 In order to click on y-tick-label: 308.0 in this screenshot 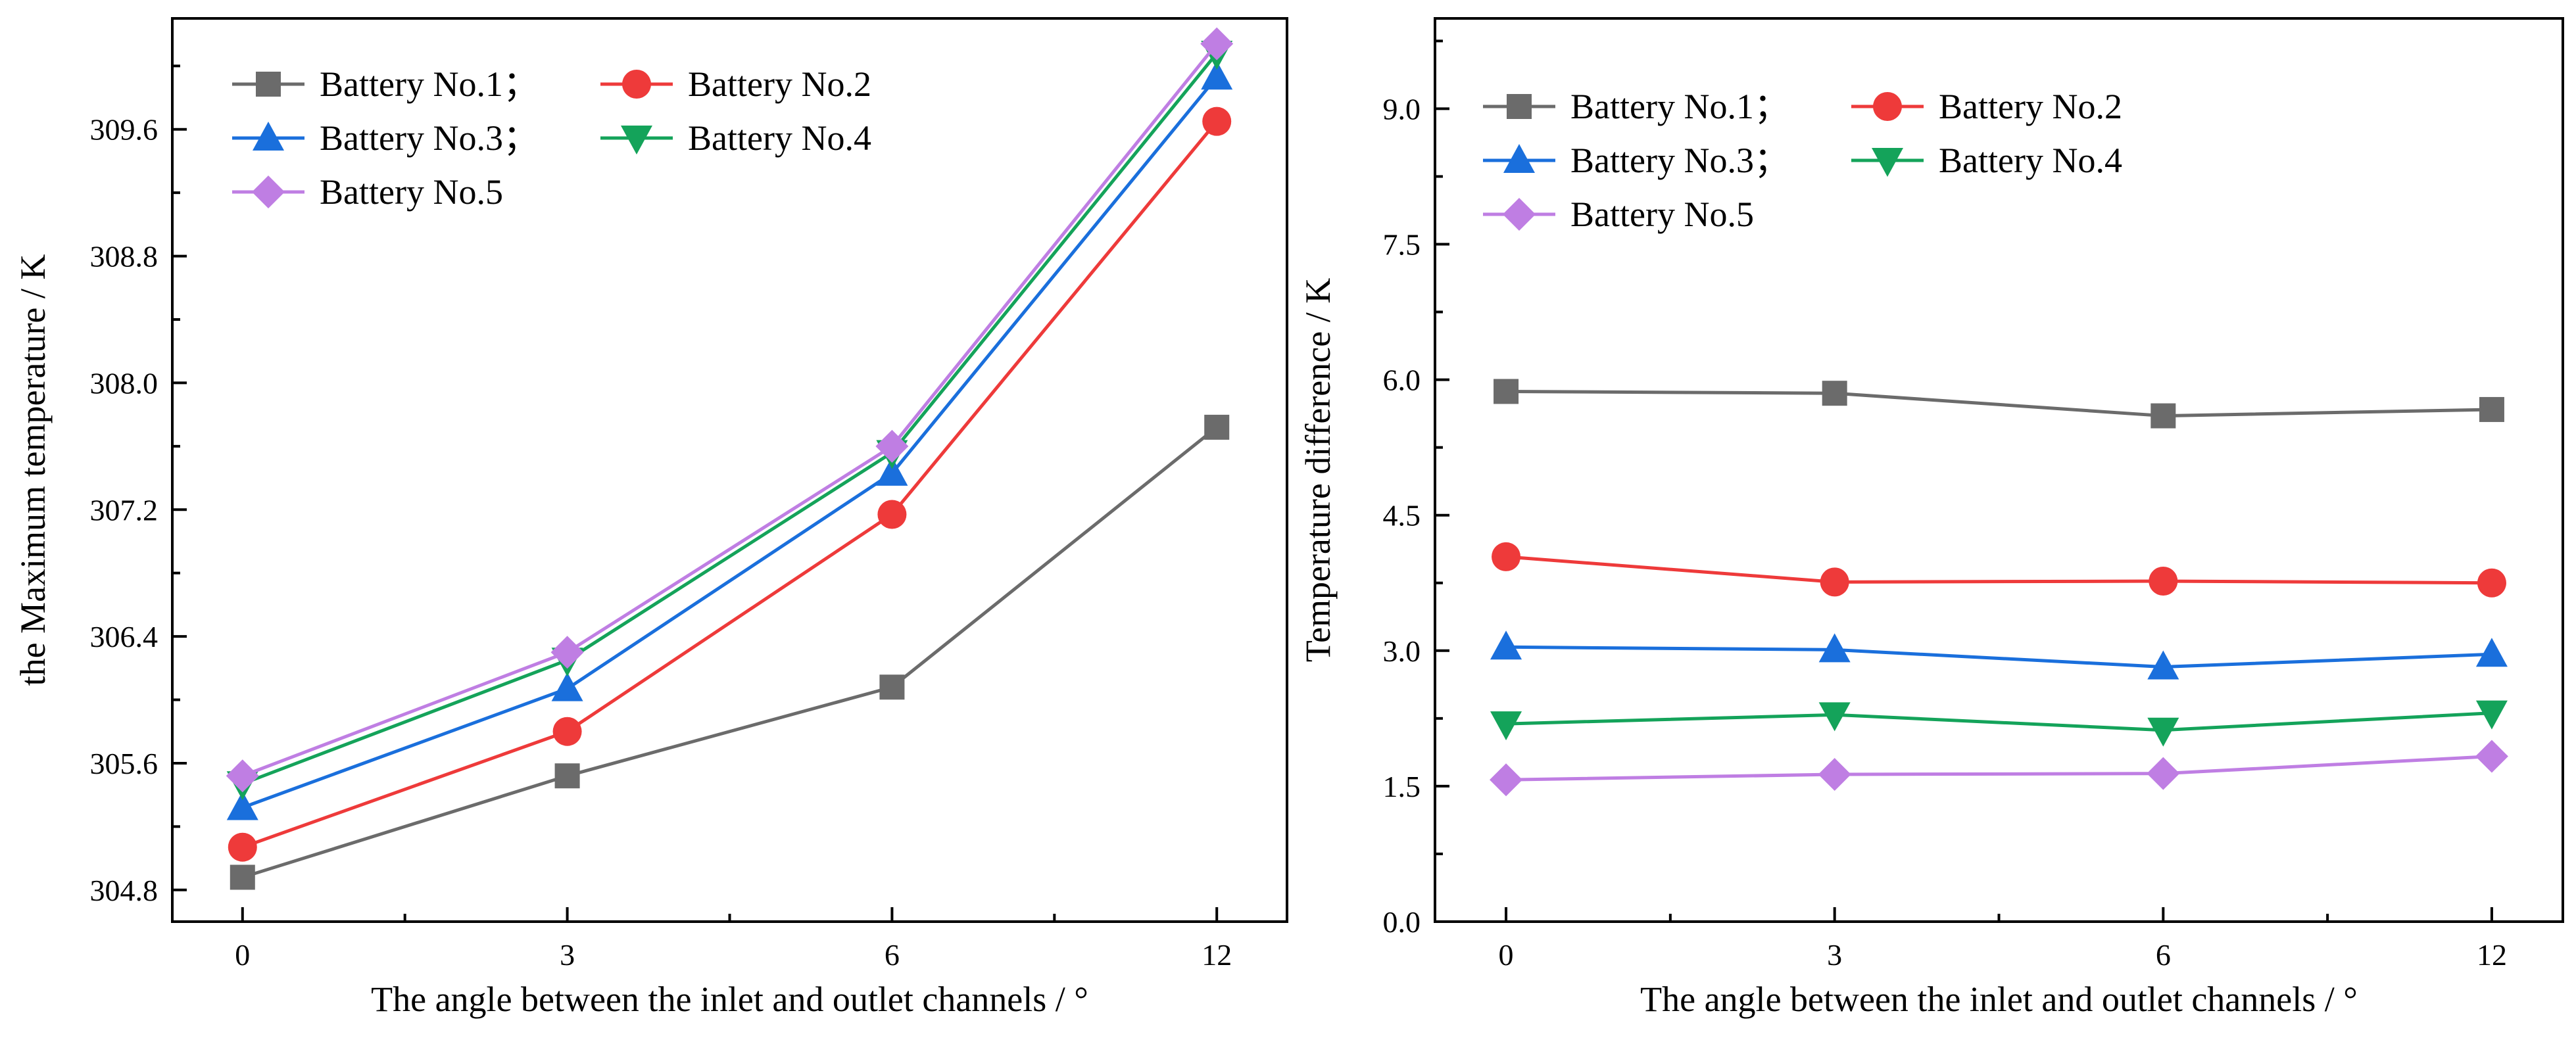, I will do `click(124, 383)`.